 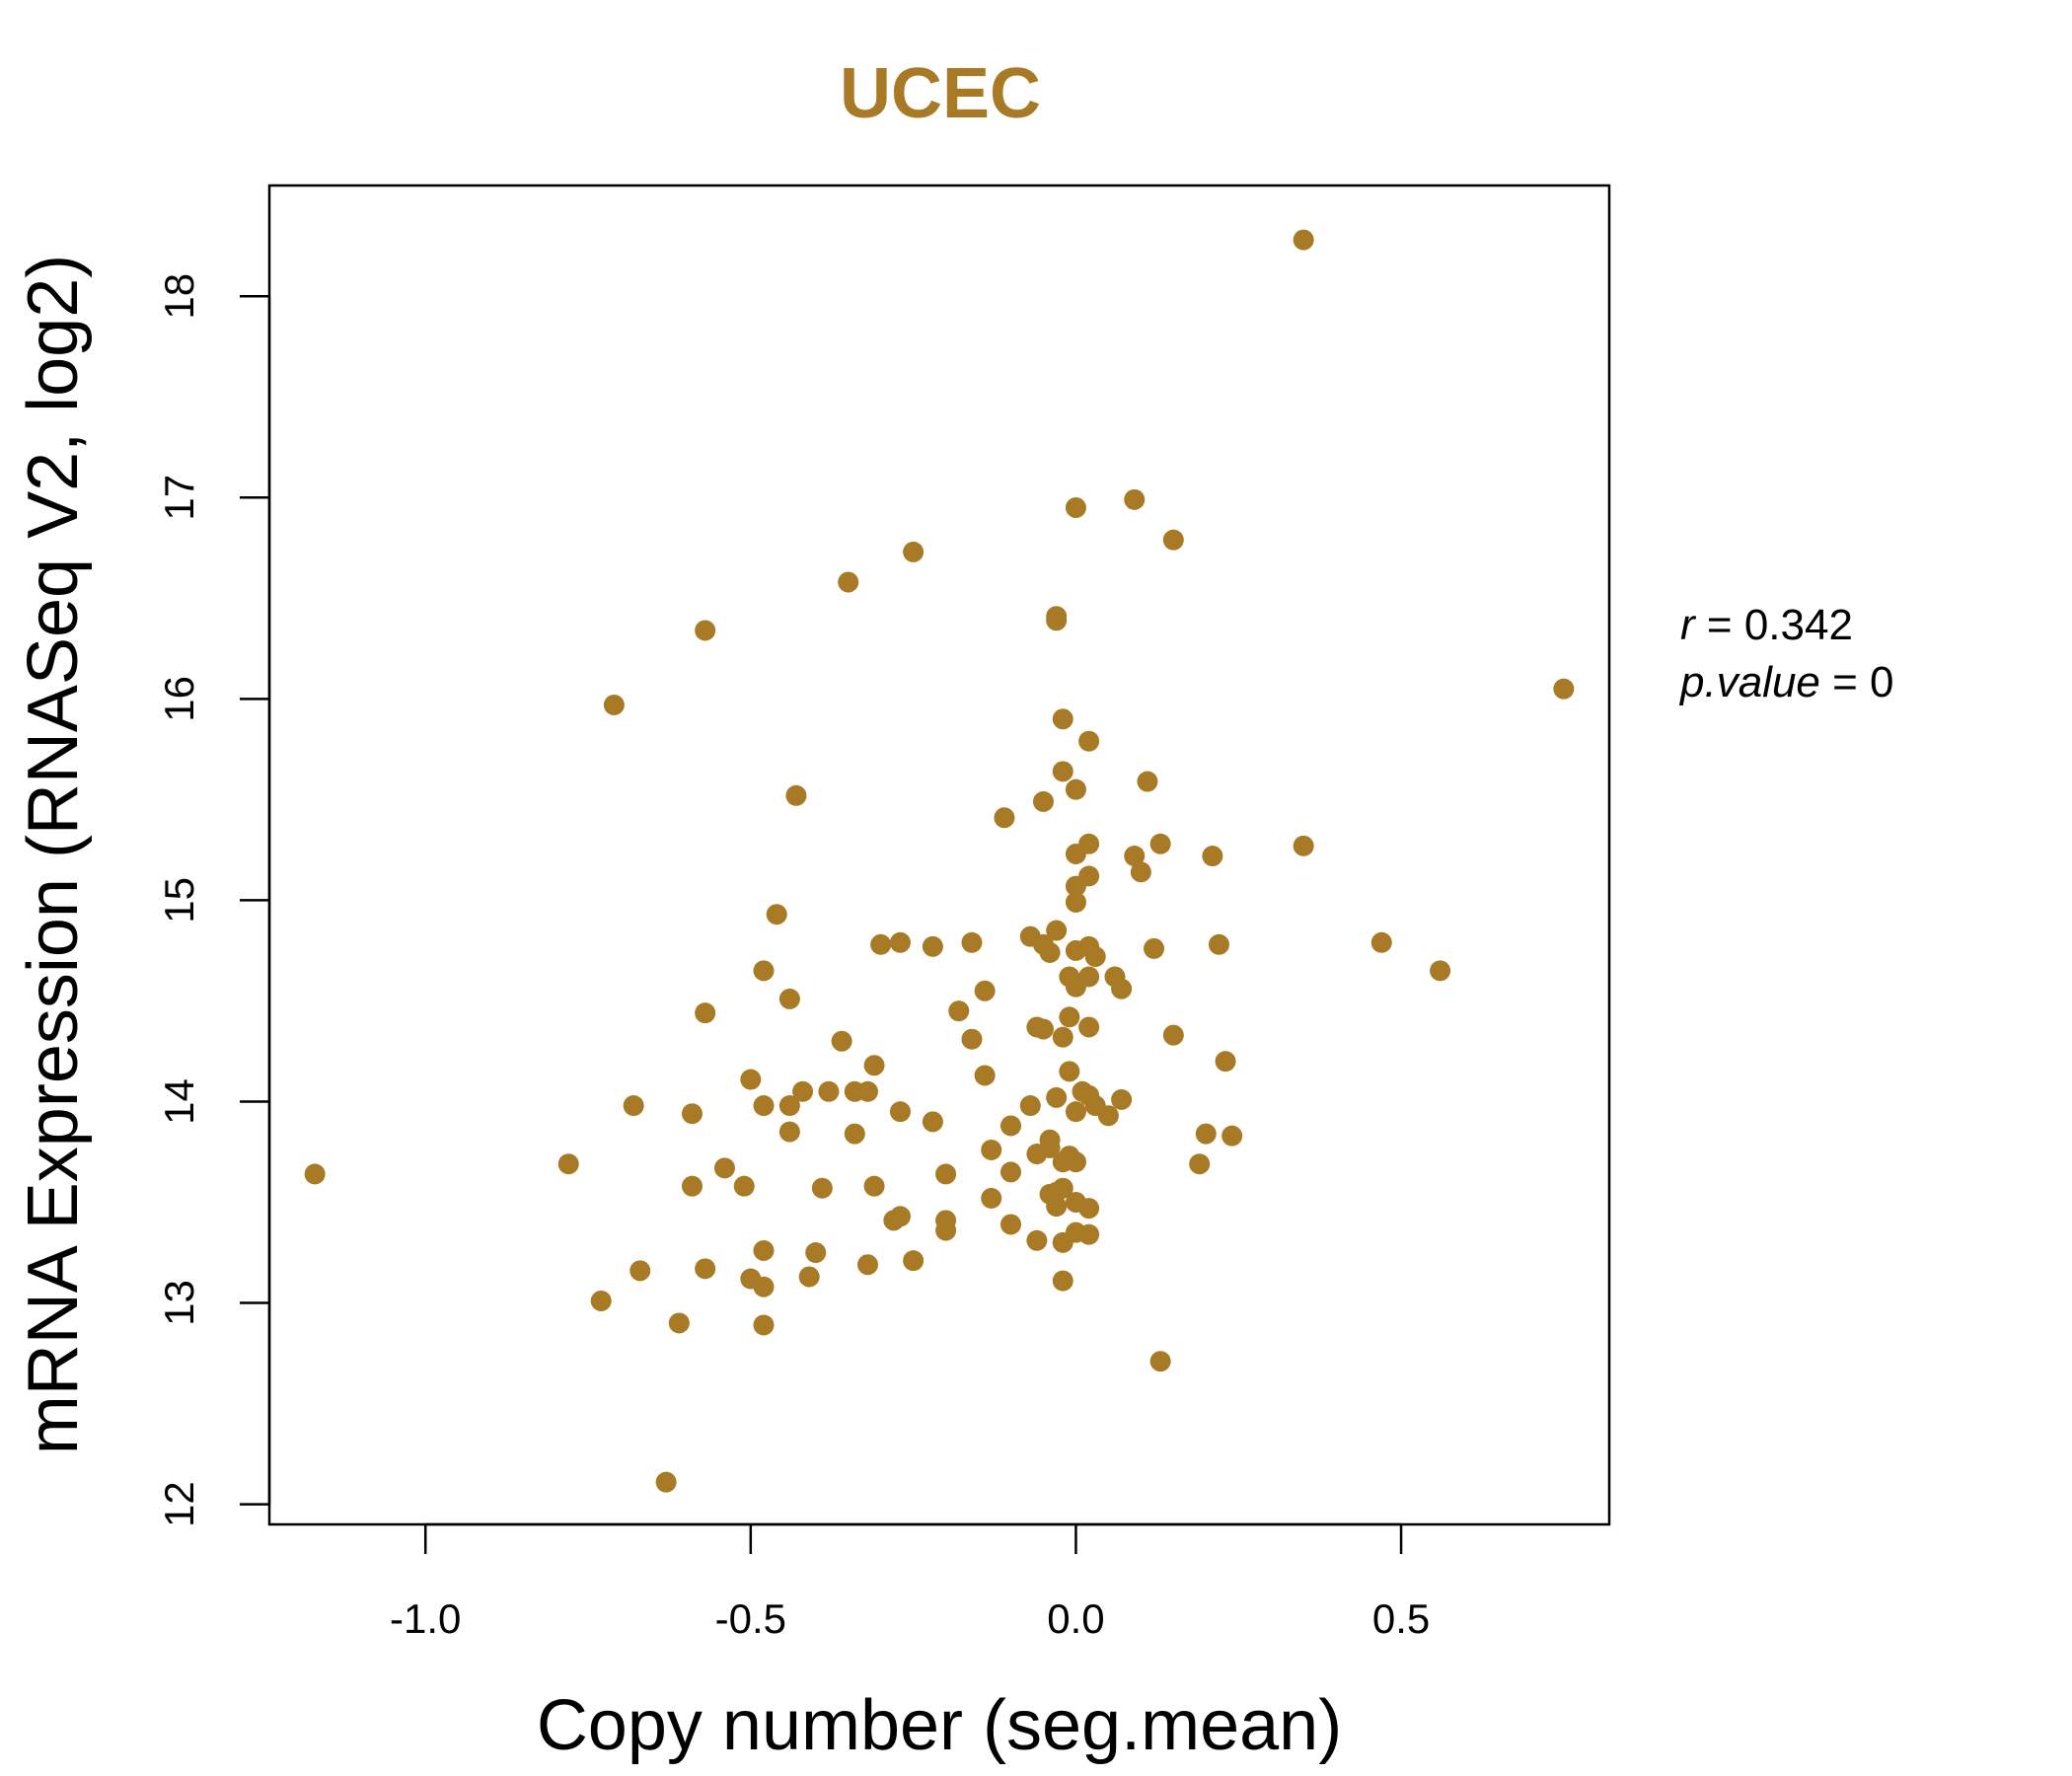 What do you see at coordinates (1851, 682) in the screenshot?
I see `p-equals: =` at bounding box center [1851, 682].